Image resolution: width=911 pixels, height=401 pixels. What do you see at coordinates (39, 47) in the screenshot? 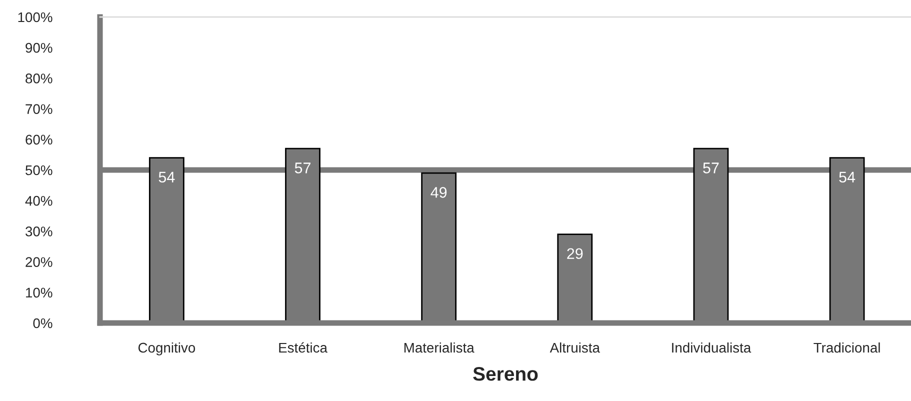
I see `y-tick-label: 90%` at bounding box center [39, 47].